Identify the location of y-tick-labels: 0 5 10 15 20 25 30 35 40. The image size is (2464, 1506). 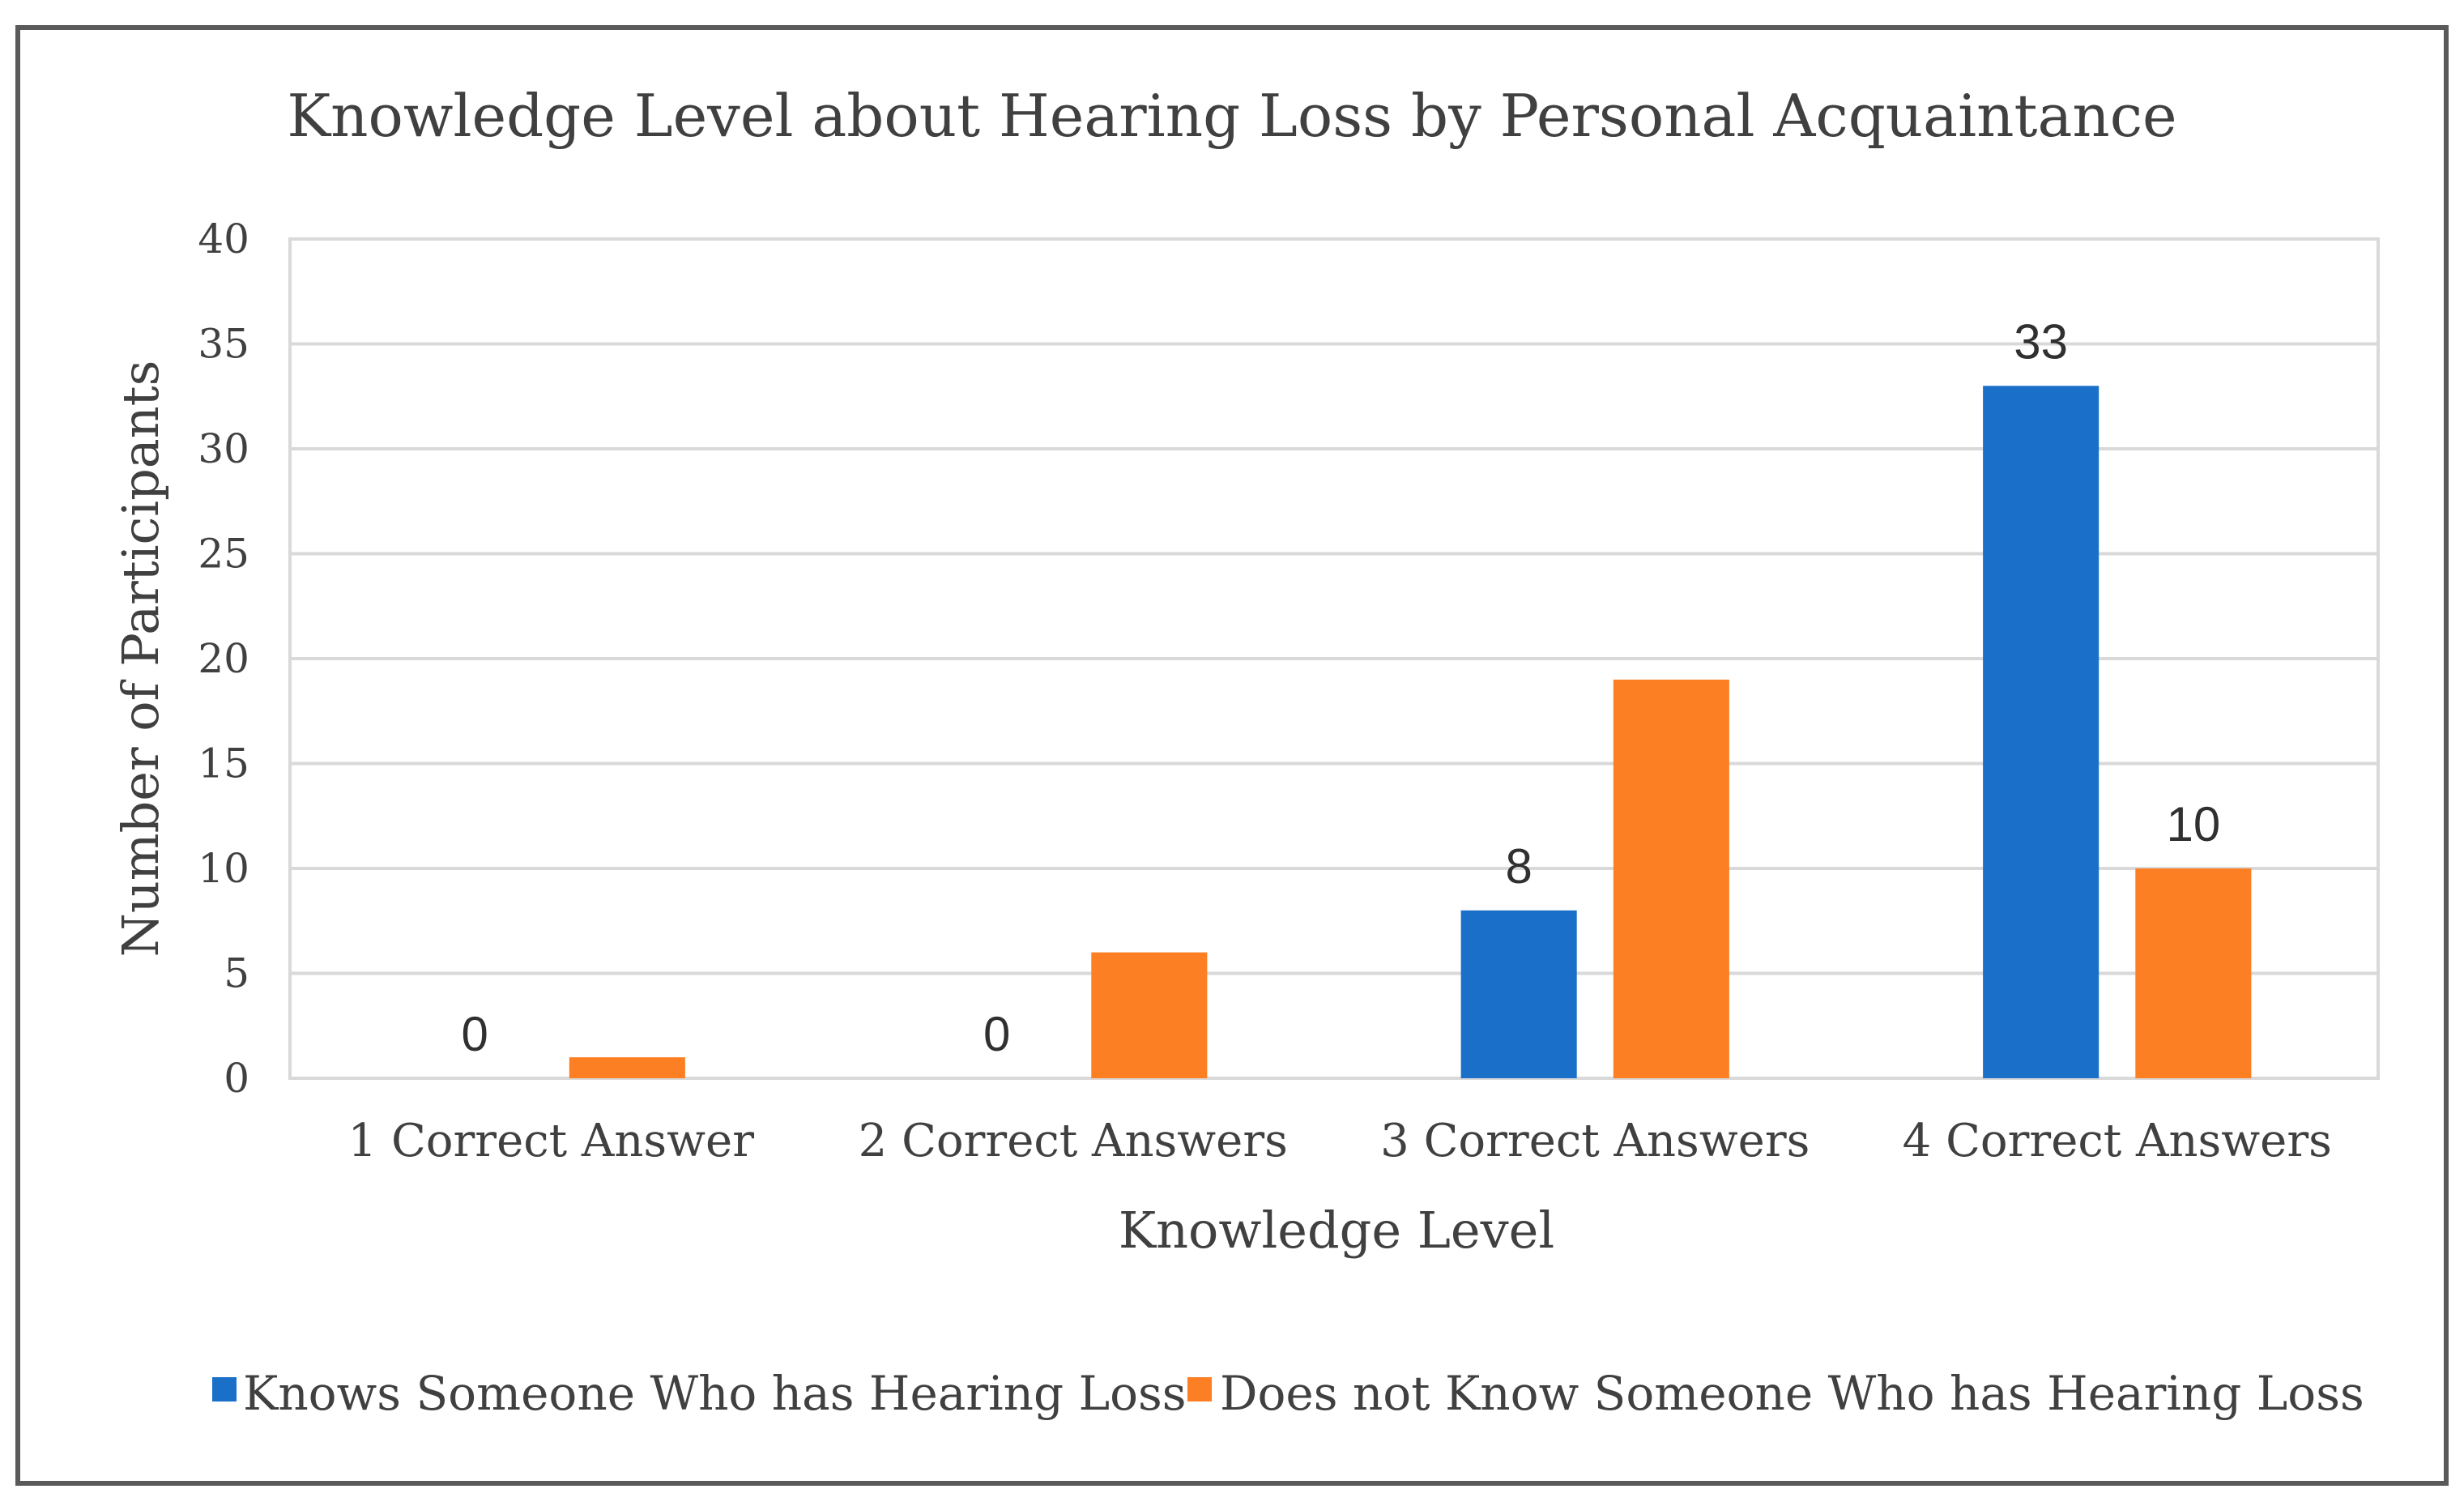
(223, 658).